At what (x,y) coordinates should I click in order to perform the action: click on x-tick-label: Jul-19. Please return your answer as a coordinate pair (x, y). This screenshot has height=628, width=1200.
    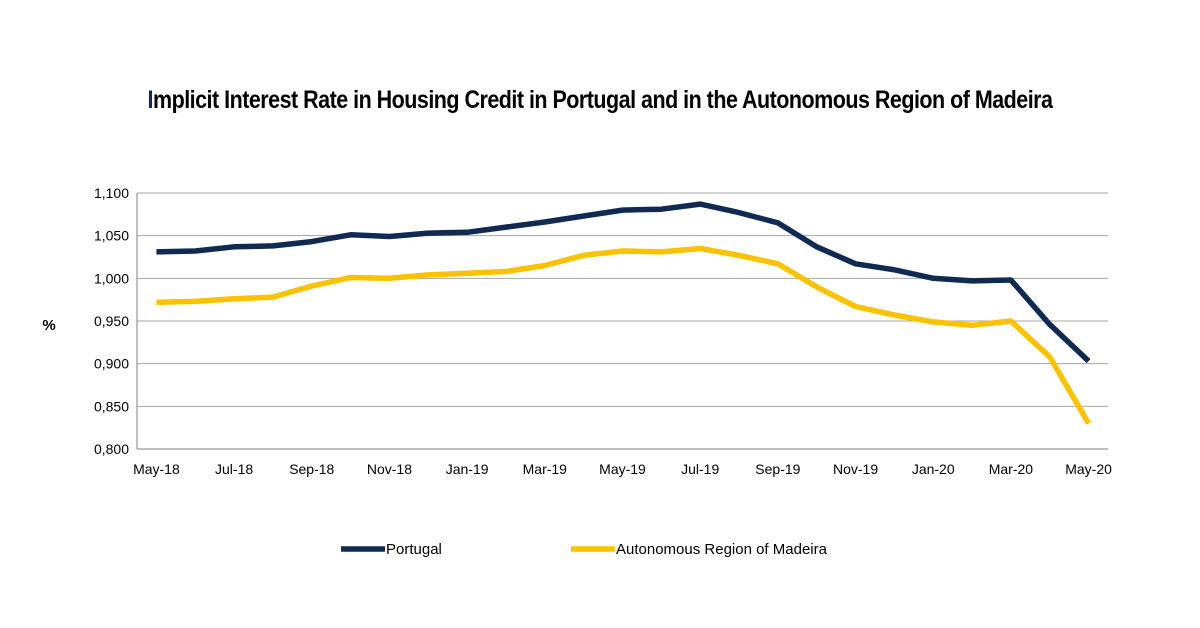
    Looking at the image, I should click on (700, 469).